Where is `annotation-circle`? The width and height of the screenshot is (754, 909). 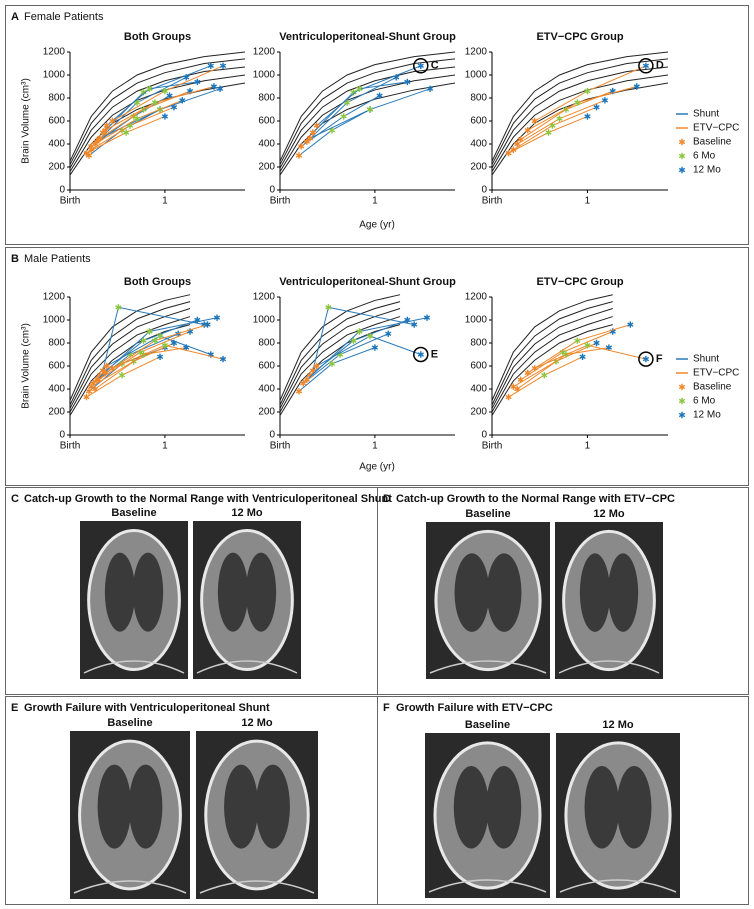 annotation-circle is located at coordinates (646, 66).